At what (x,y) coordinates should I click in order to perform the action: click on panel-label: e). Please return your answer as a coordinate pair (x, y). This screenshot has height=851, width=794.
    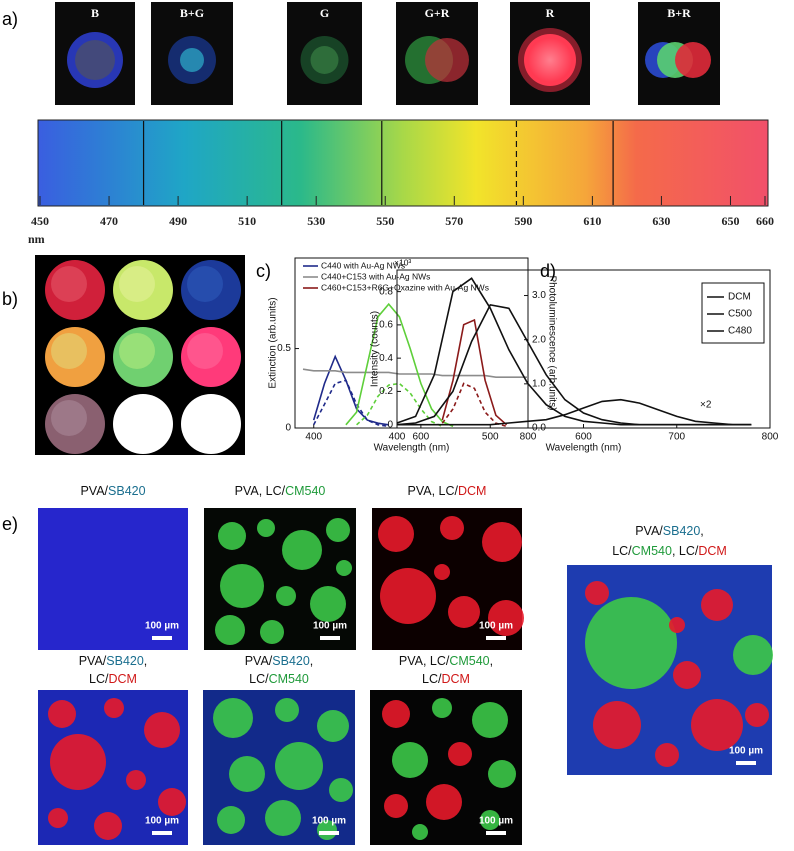
    Looking at the image, I should click on (10, 524).